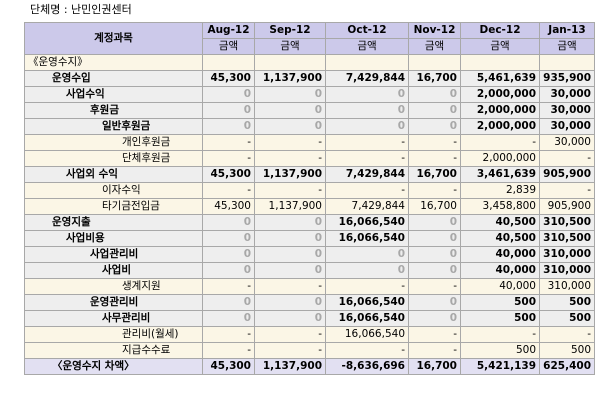  Describe the element at coordinates (113, 174) in the screenshot. I see `account-label: 사업외 수익` at that location.